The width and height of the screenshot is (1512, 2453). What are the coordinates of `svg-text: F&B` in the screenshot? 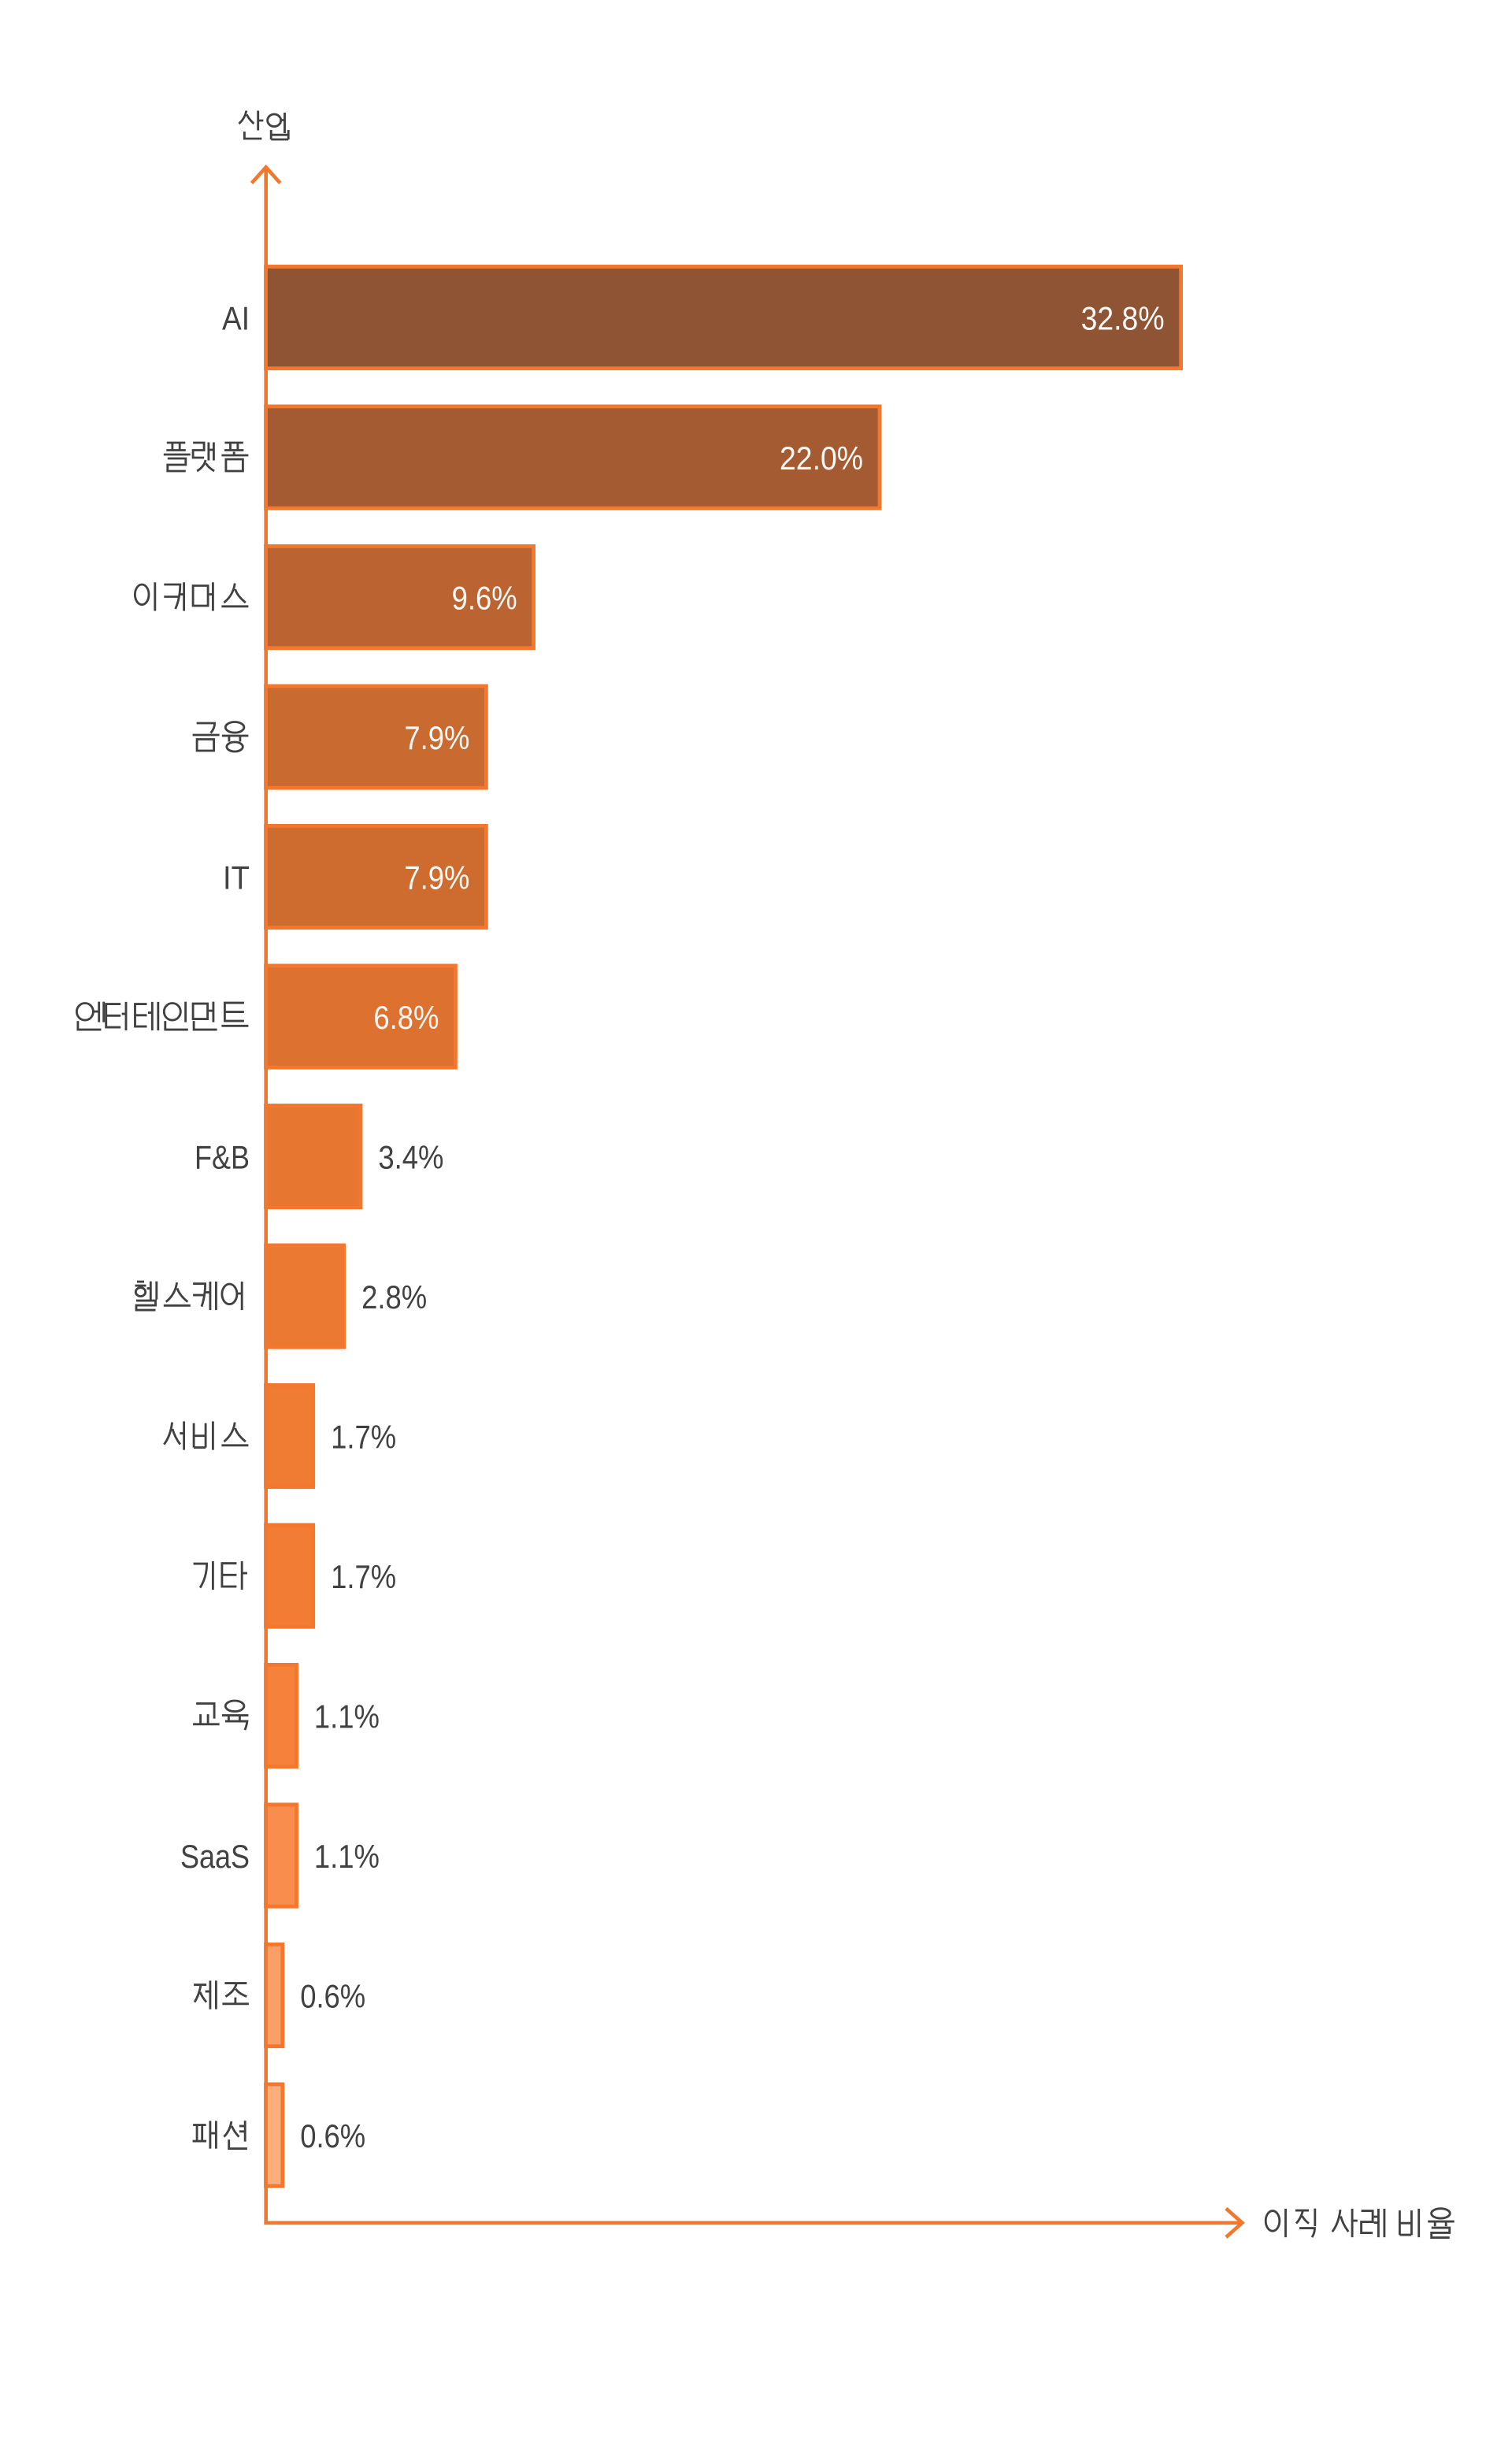 It's located at (222, 1158).